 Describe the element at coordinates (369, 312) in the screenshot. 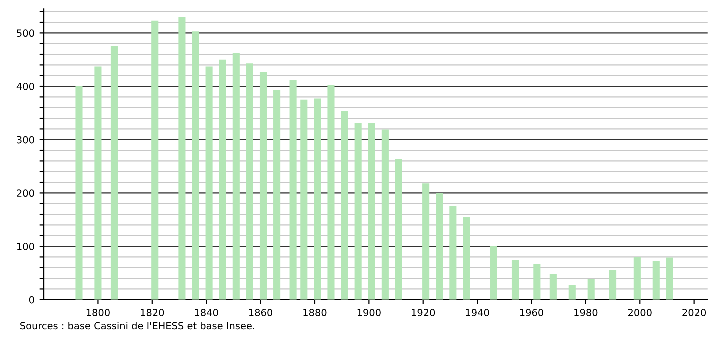

I see `x-tick-label: 1900` at that location.